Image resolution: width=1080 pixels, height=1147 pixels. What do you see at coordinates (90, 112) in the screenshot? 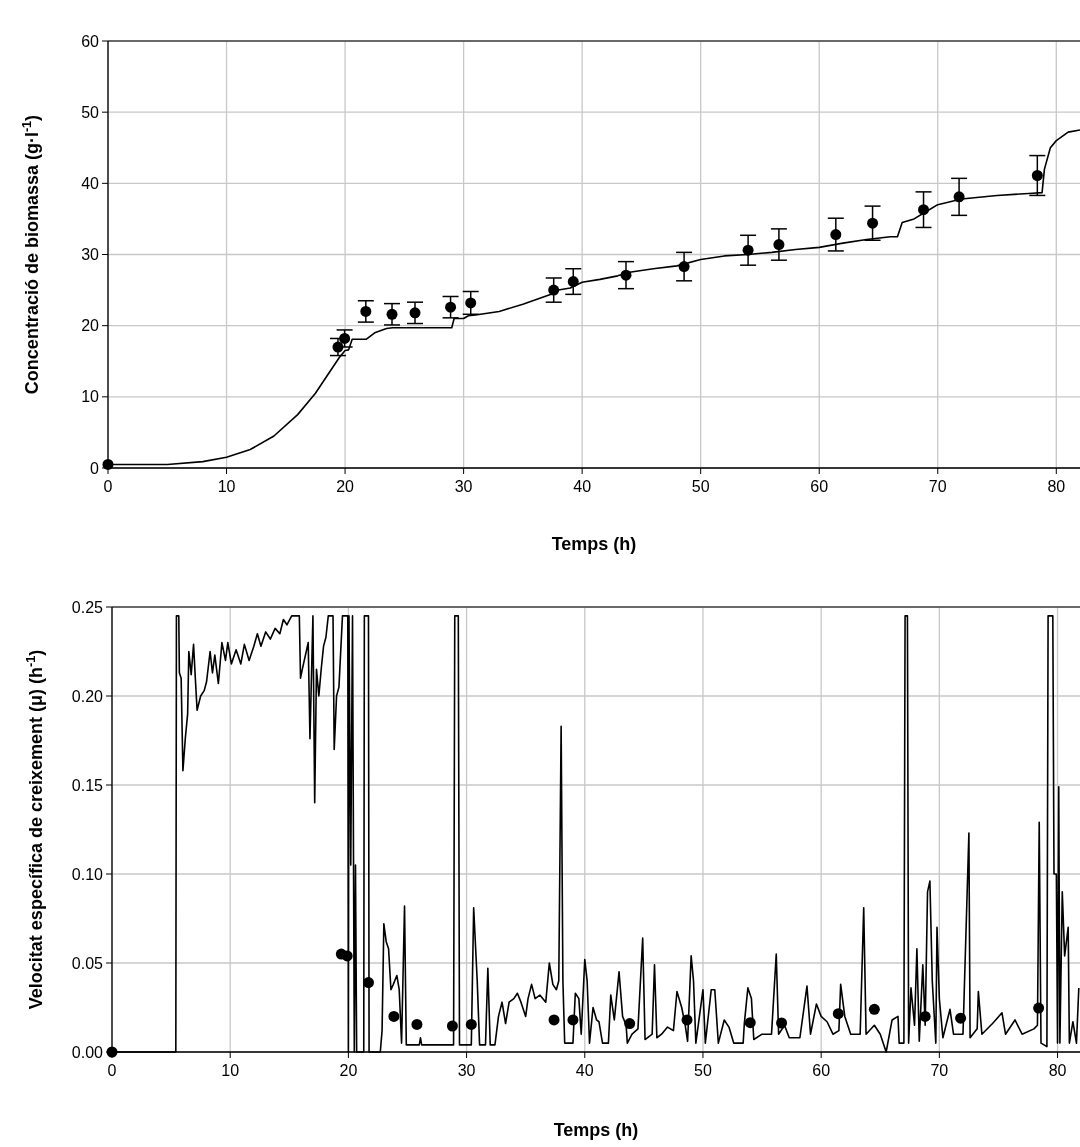
I see `y-tick-label: 50` at bounding box center [90, 112].